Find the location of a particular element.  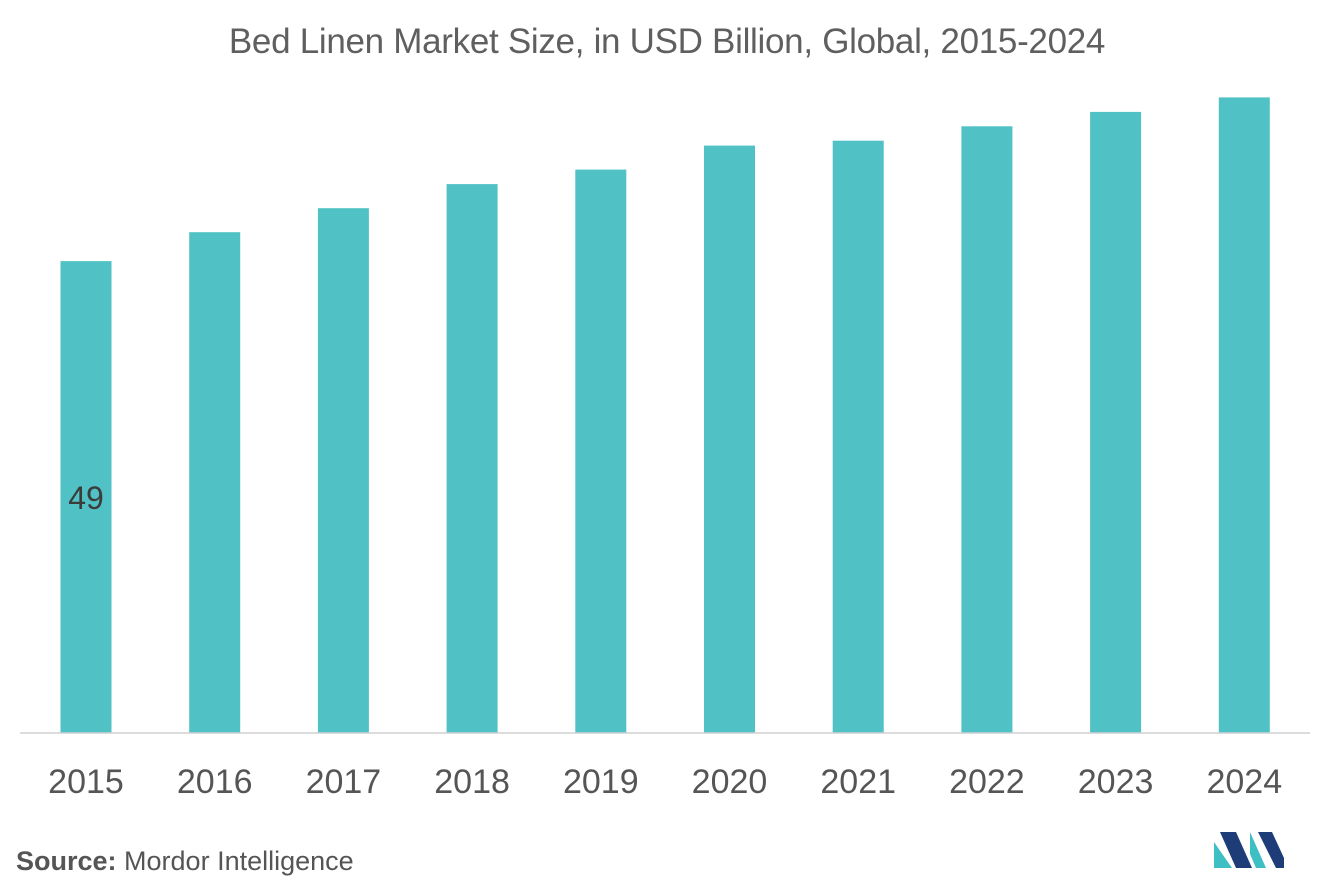

bar-2017 is located at coordinates (343, 470).